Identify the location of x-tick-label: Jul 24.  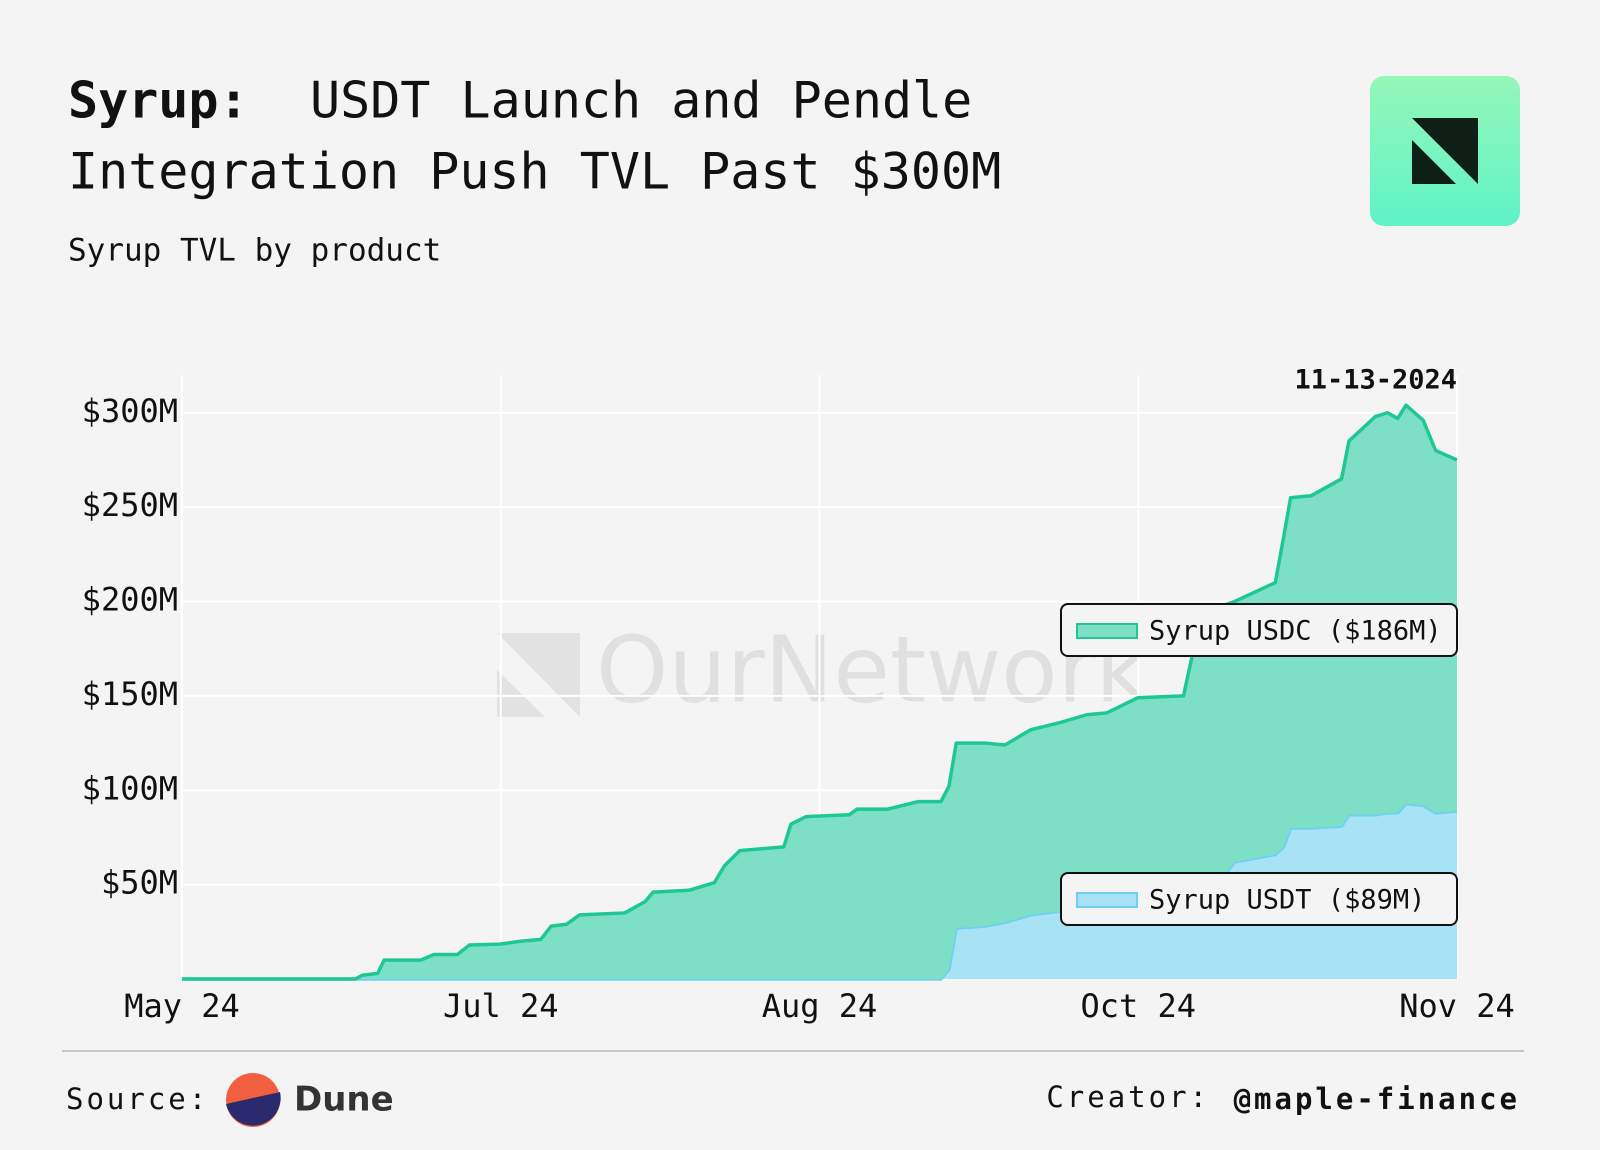
(501, 1006).